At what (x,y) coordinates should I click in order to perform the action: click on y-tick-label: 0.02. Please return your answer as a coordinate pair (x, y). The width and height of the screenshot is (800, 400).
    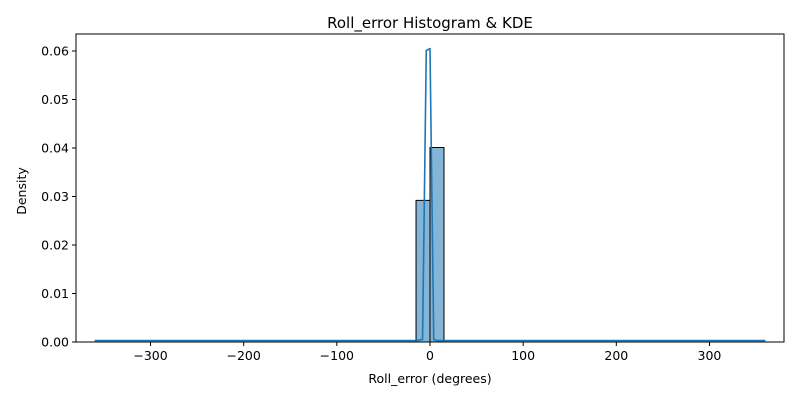
    Looking at the image, I should click on (55, 244).